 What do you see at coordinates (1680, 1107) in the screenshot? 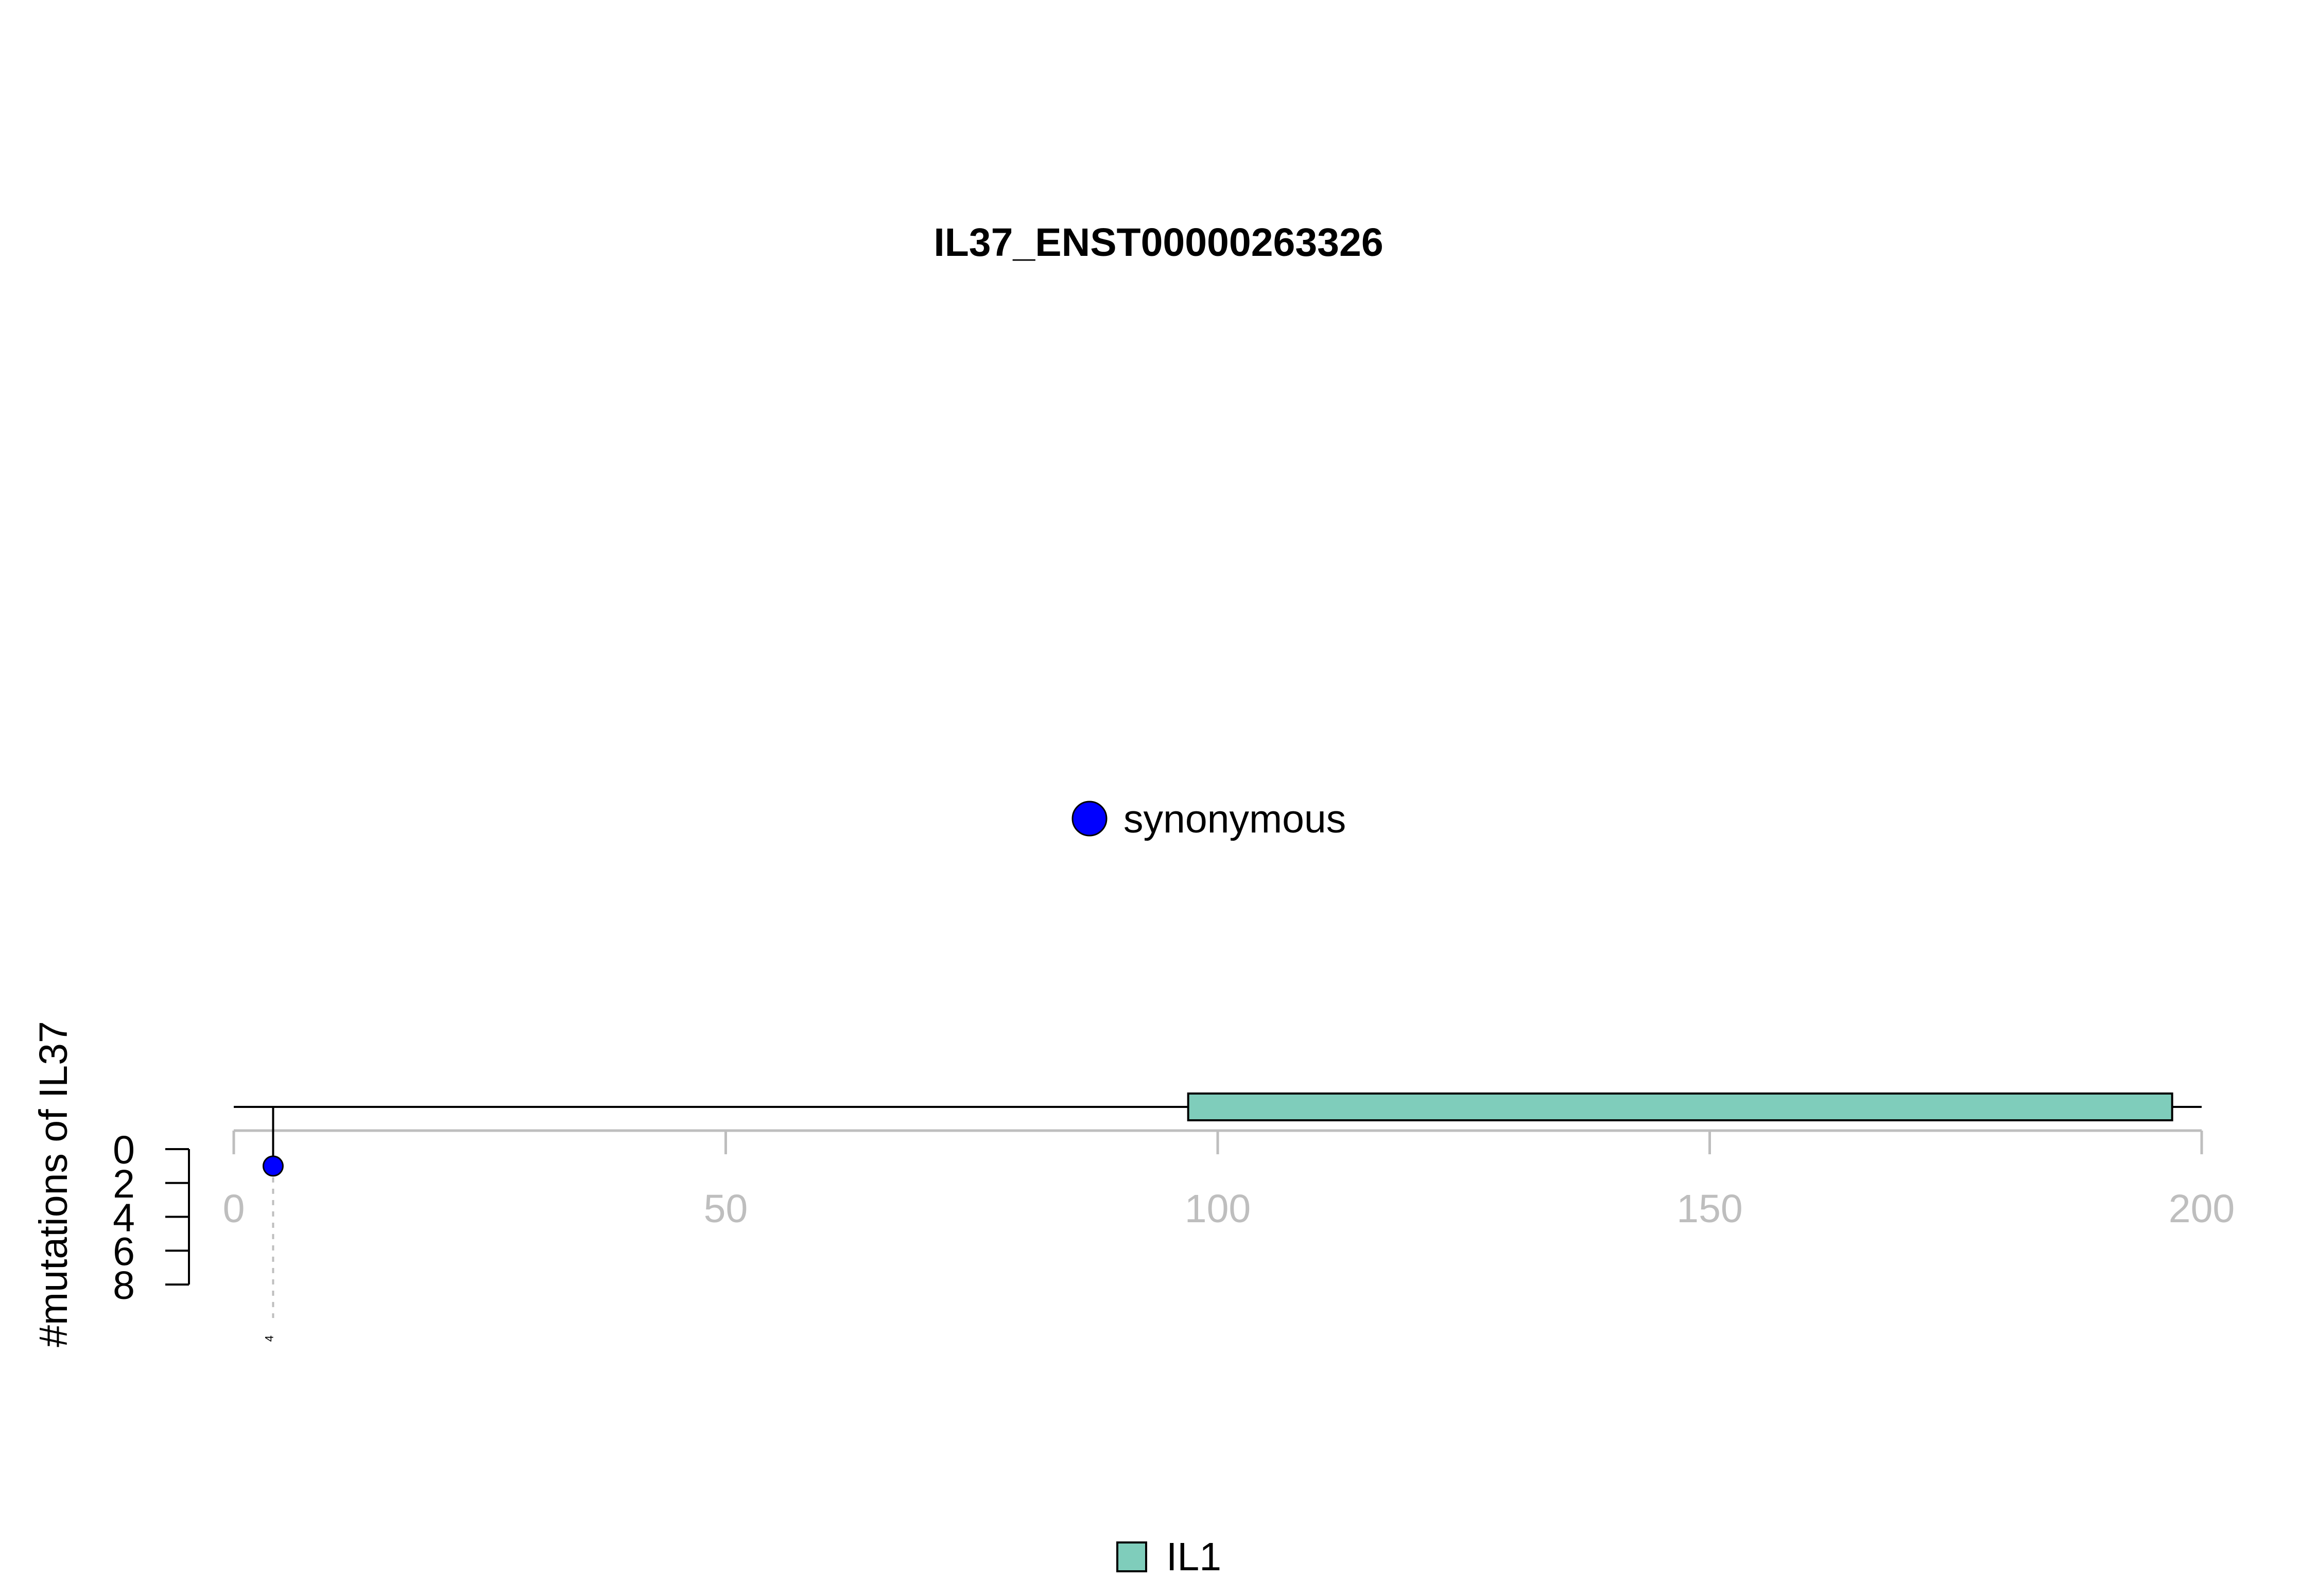
I see `domain-IL1` at bounding box center [1680, 1107].